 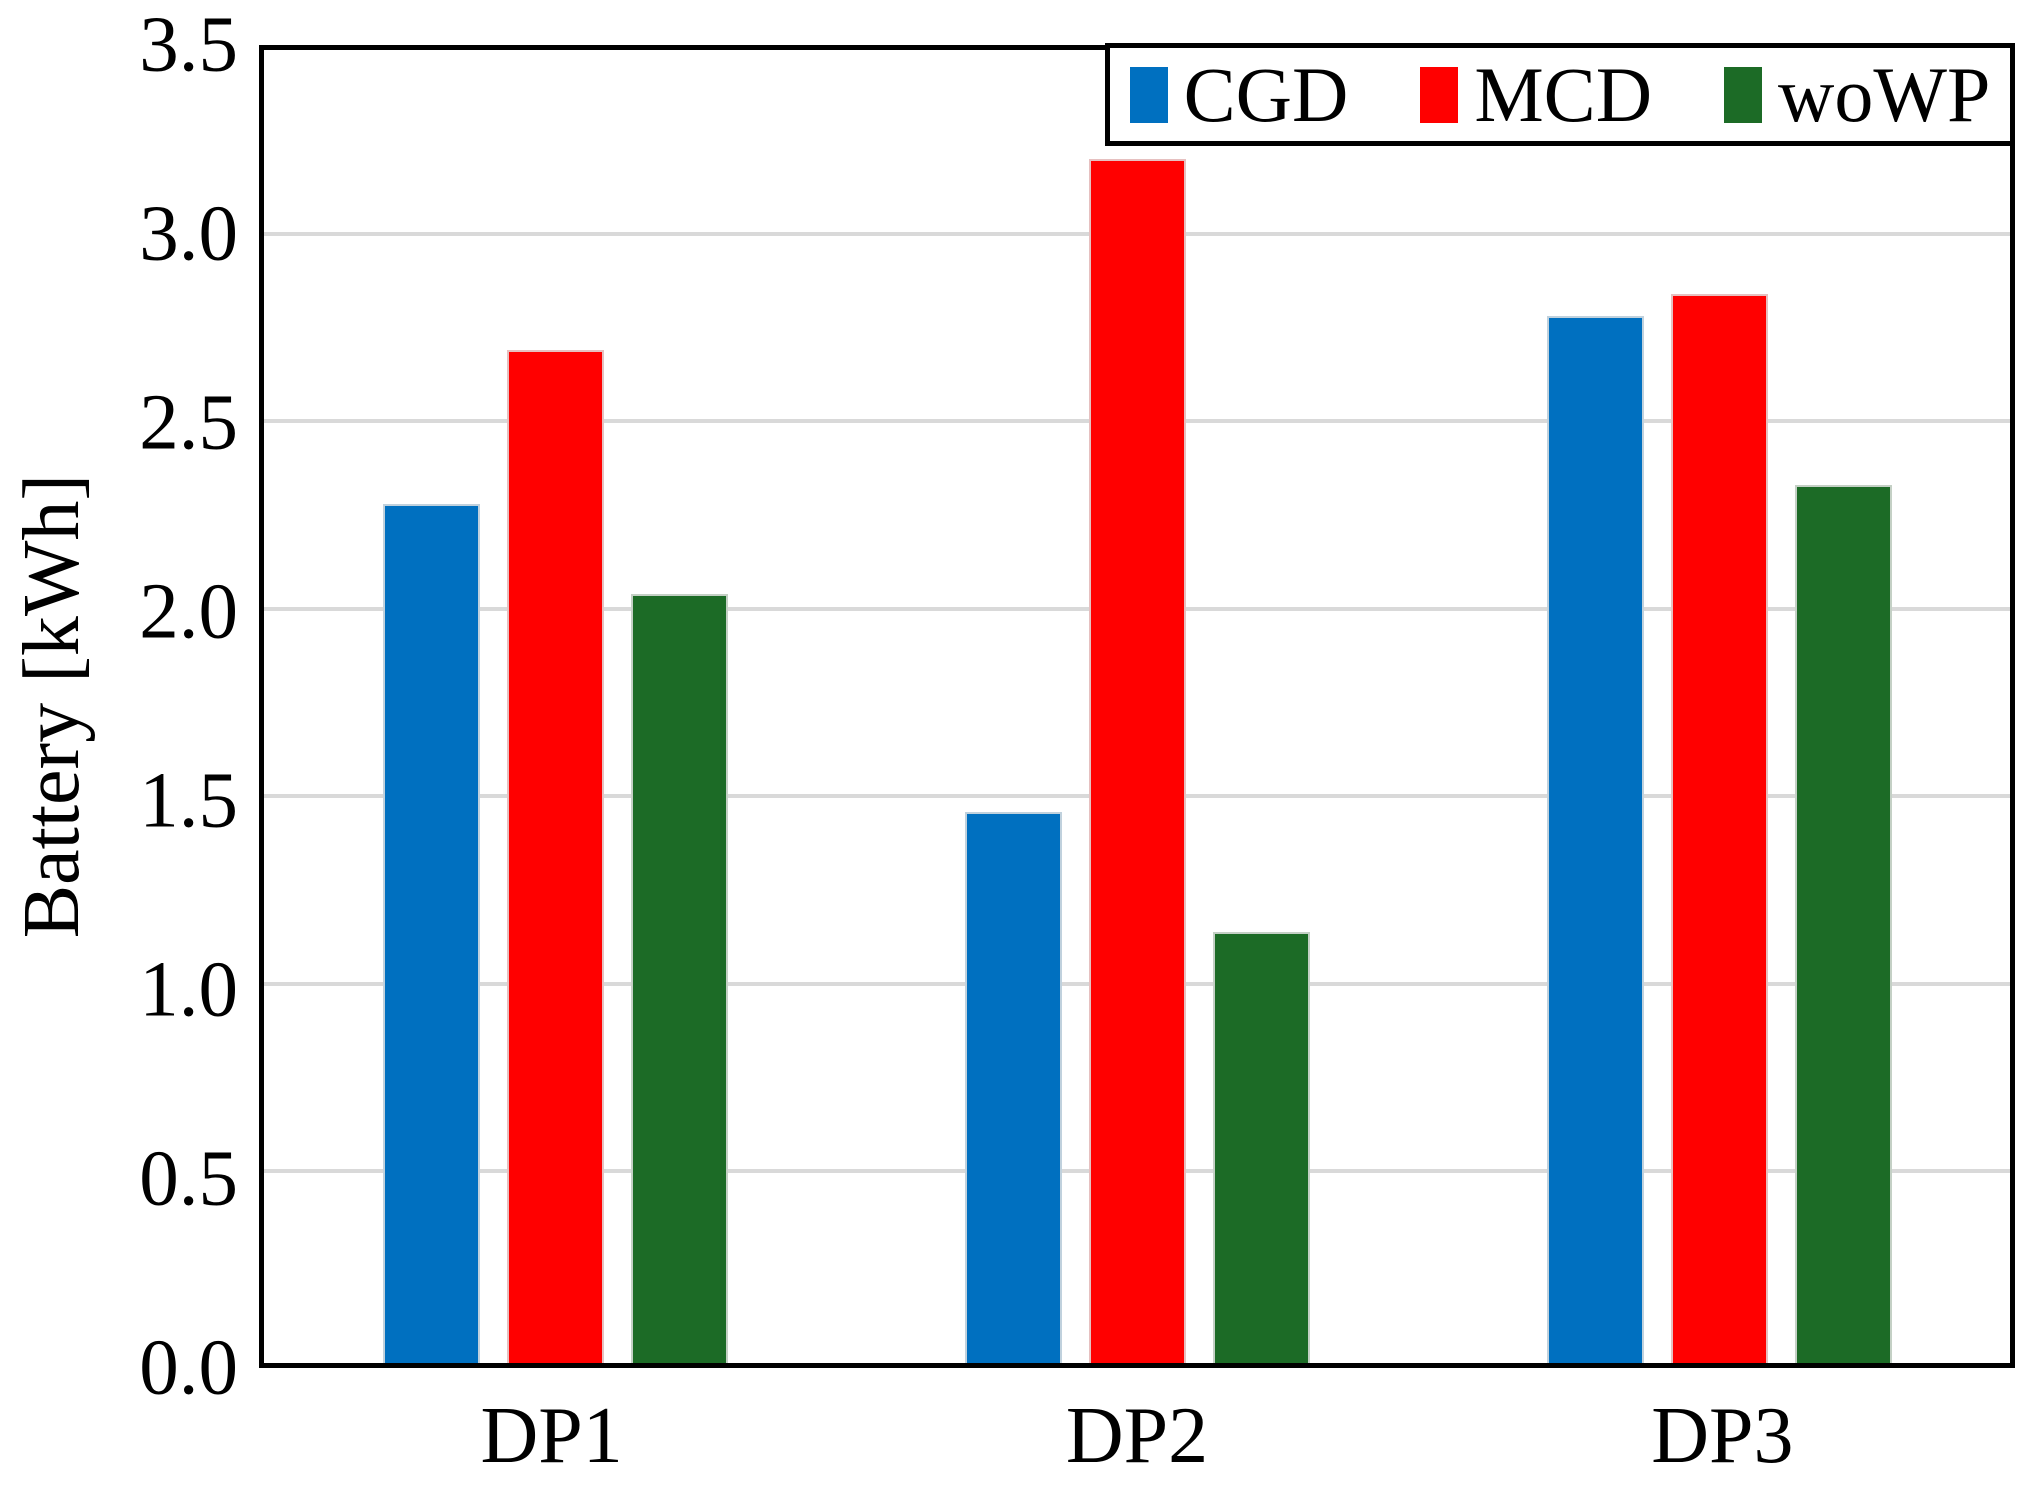 I want to click on legend-item-CGD: CGD, so click(x=1239, y=94).